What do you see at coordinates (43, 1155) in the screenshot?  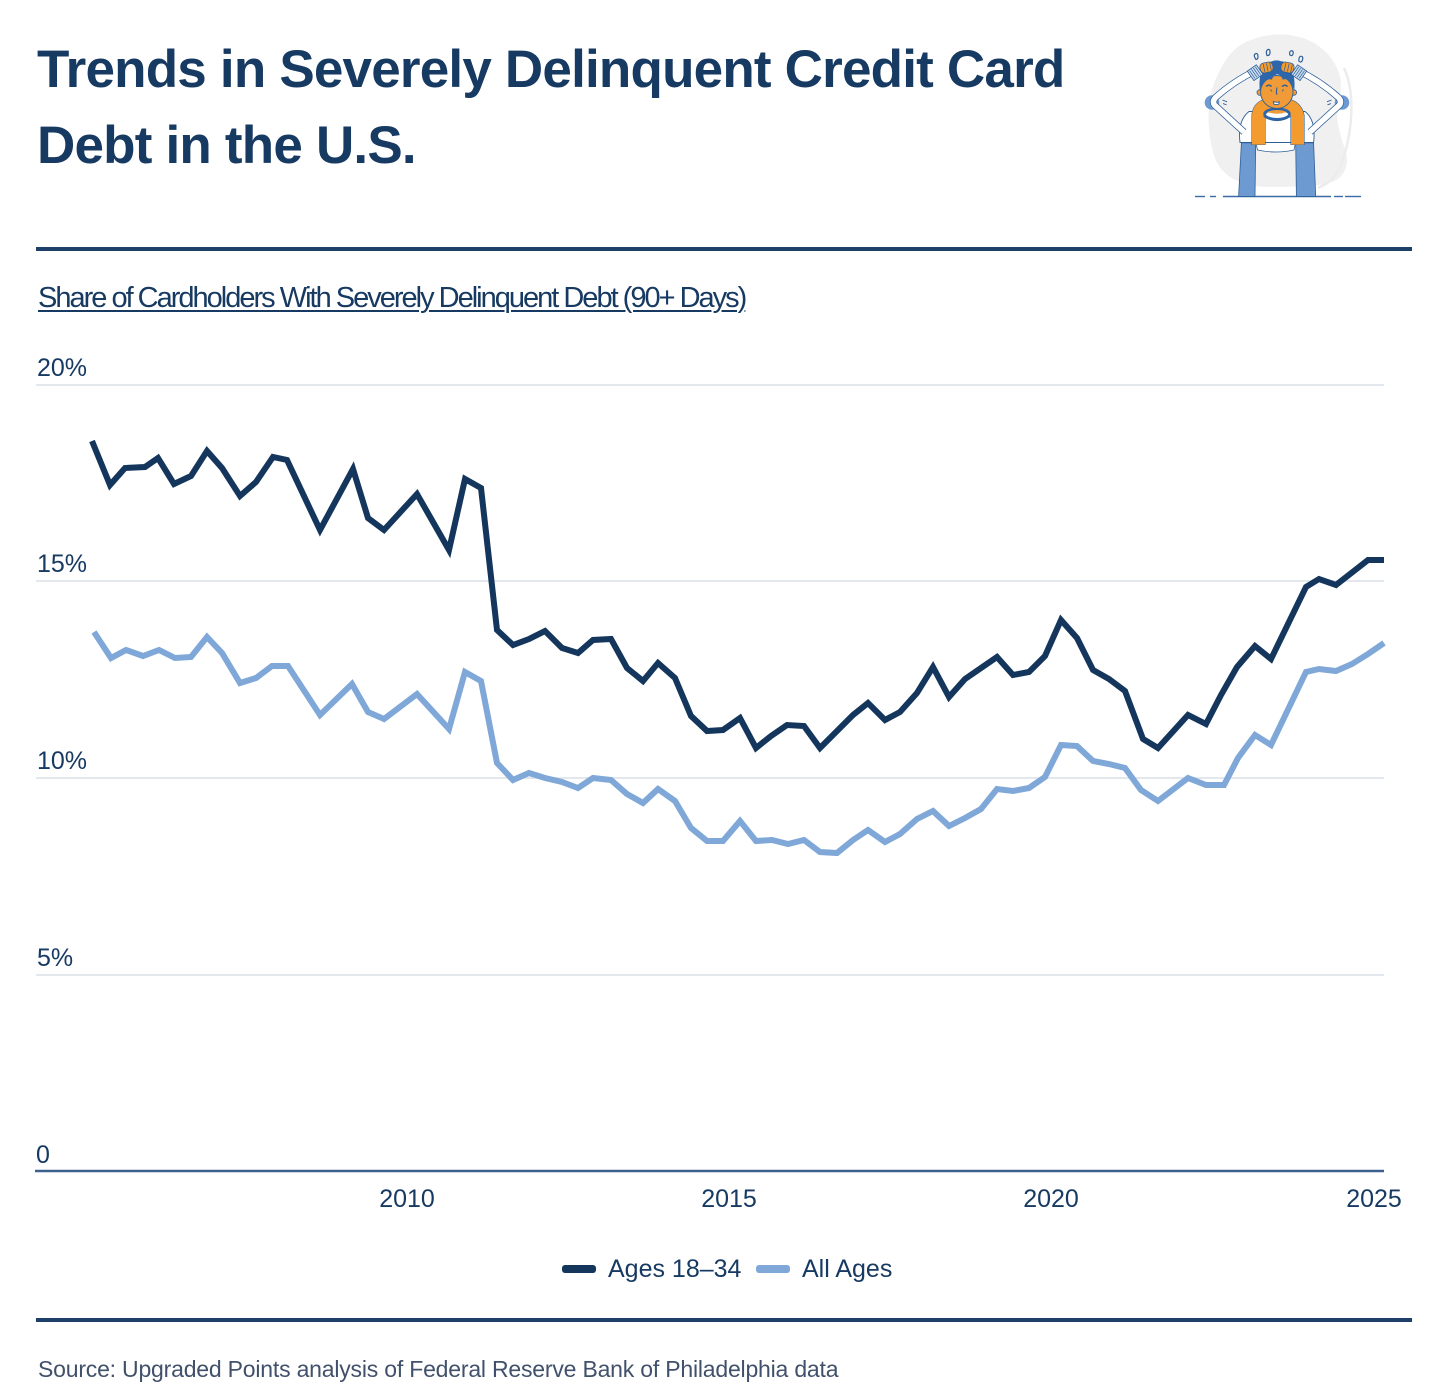 I see `svg-text: 0` at bounding box center [43, 1155].